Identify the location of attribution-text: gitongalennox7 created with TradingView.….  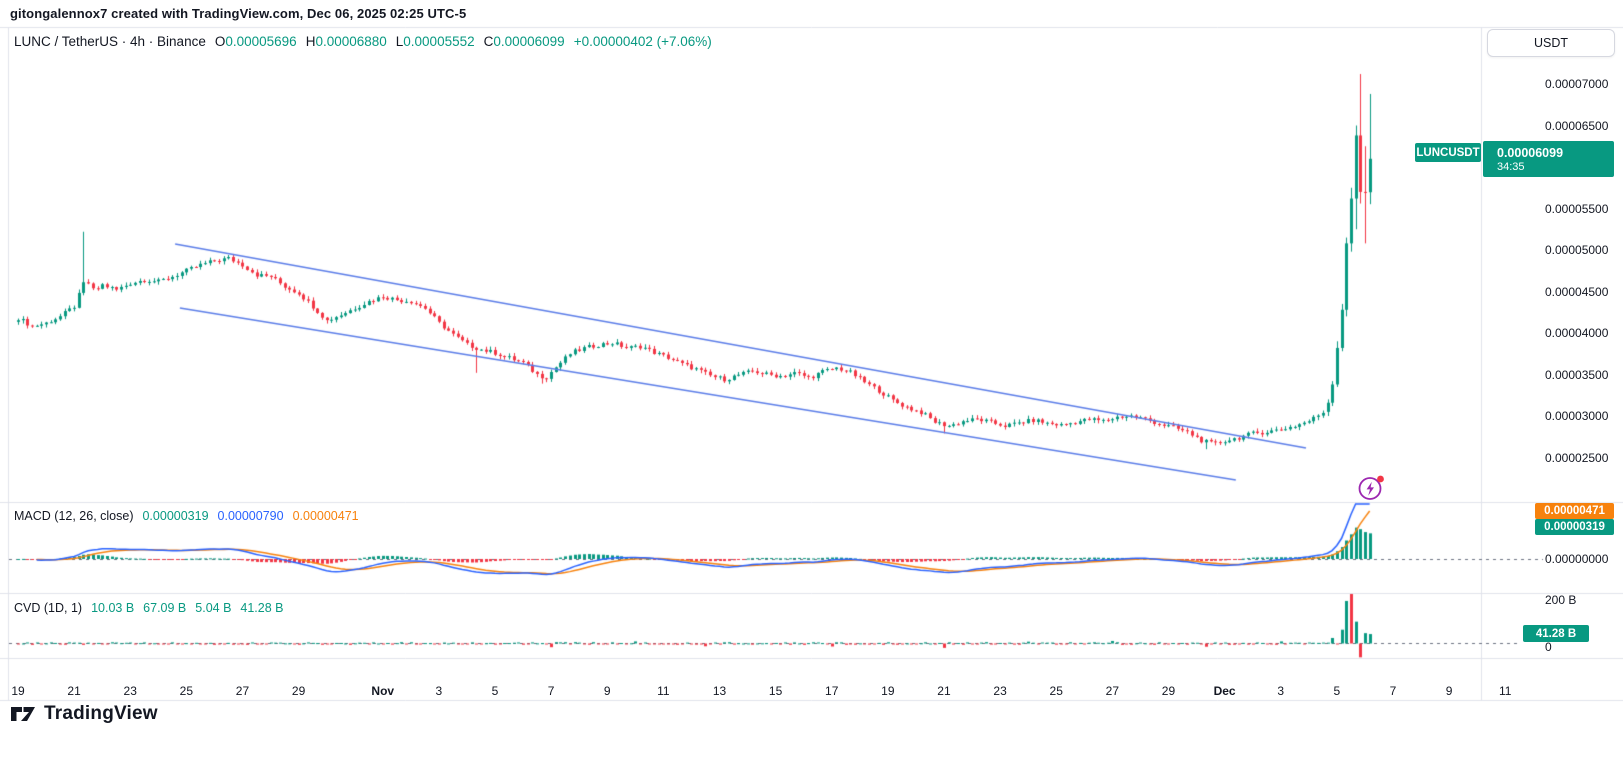
(238, 13).